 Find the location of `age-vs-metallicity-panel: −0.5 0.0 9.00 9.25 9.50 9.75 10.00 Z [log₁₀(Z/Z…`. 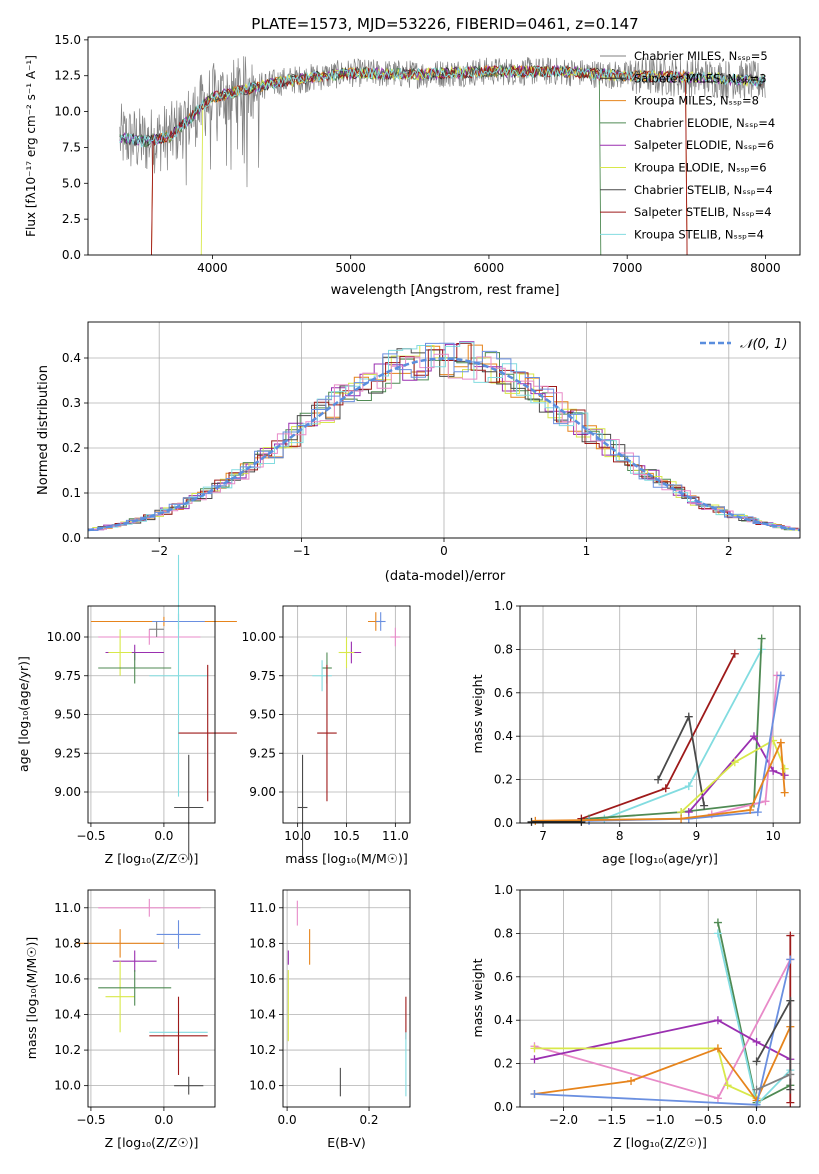

age-vs-metallicity-panel: −0.5 0.0 9.00 9.25 9.50 9.75 10.00 Z [log₁₀(Z/Z… is located at coordinates (126, 710).